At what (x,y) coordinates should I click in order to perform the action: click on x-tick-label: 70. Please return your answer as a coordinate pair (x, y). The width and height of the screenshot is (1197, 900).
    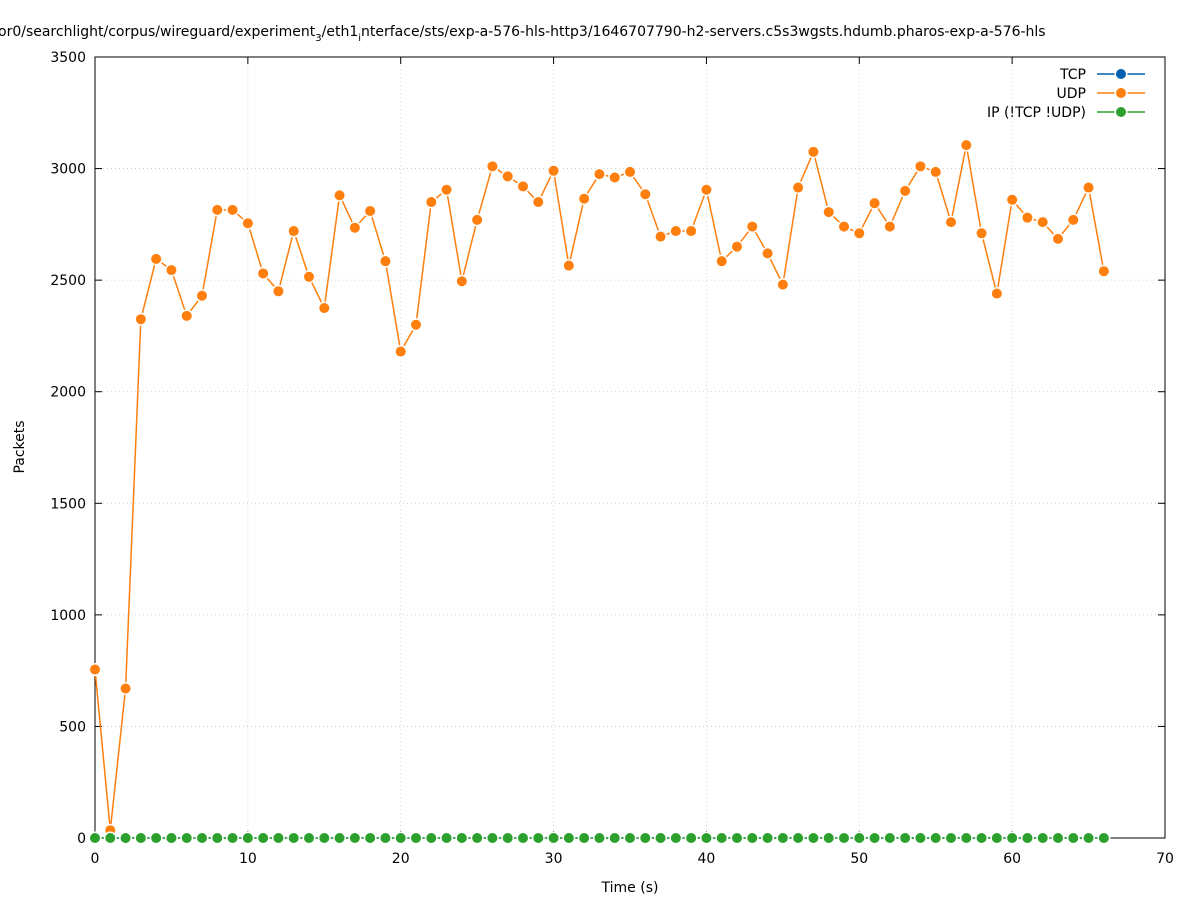
    Looking at the image, I should click on (1165, 859).